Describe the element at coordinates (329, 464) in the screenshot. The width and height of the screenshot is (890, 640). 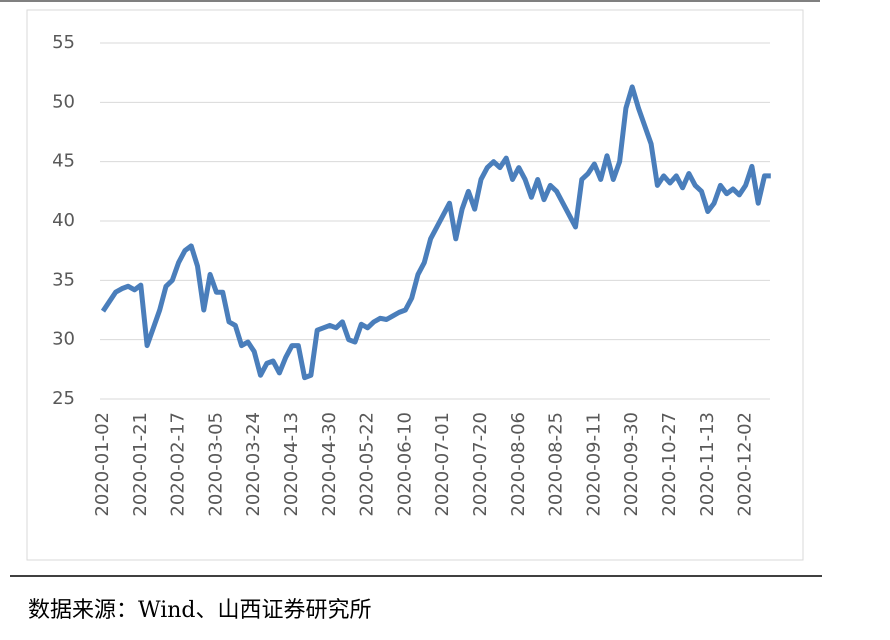
I see `x-tick-label: 2020-04-30` at that location.